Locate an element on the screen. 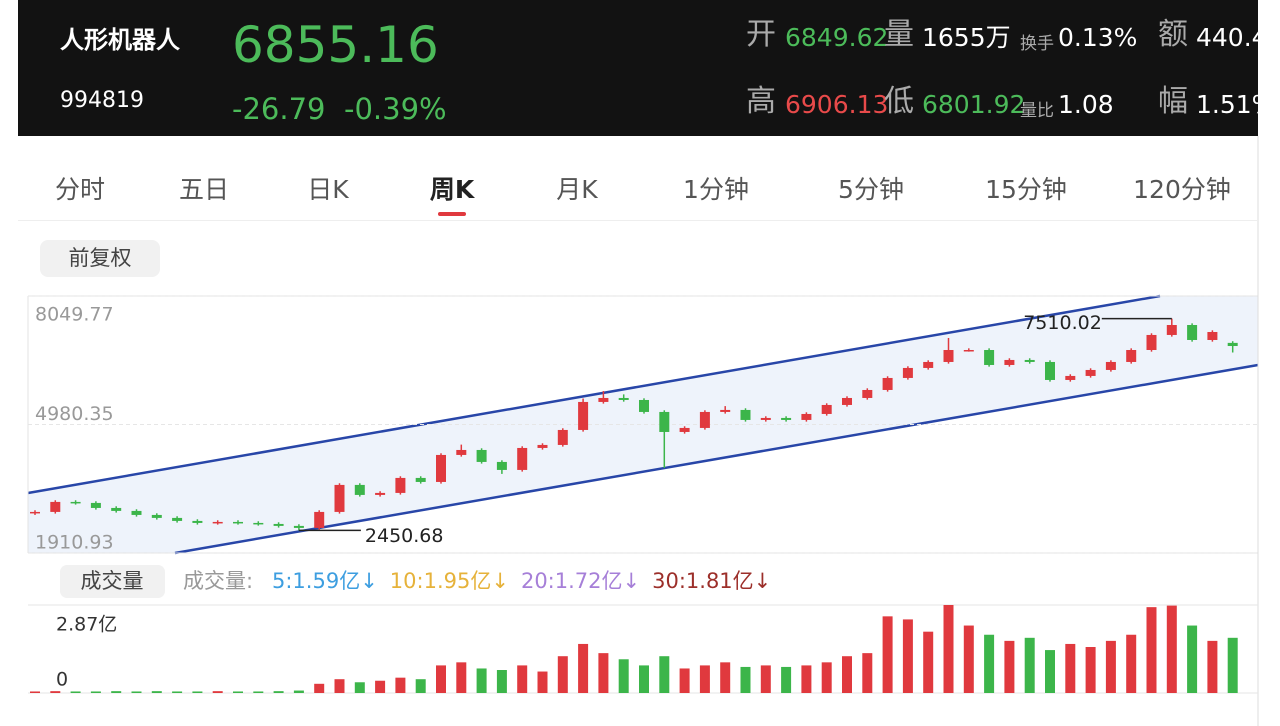  price: 6855.16 is located at coordinates (335, 45).